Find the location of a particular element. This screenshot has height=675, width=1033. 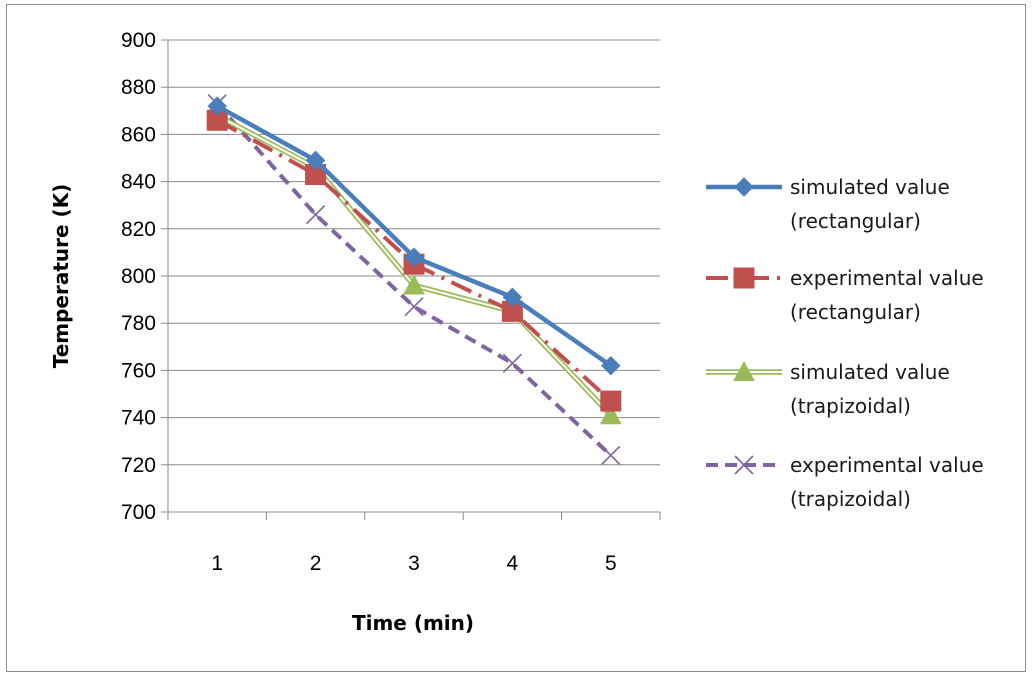

y-tick-label: 740 is located at coordinates (138, 418).